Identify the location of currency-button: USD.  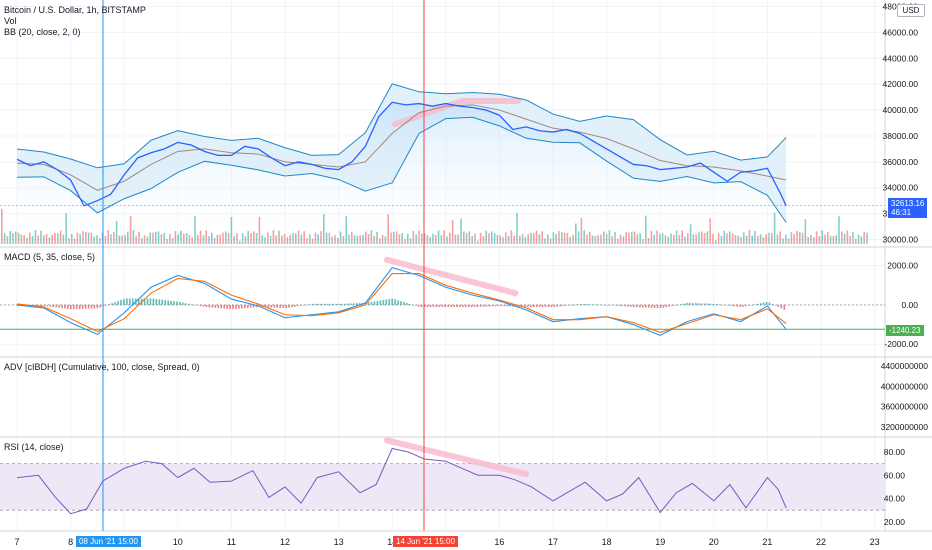
(911, 10).